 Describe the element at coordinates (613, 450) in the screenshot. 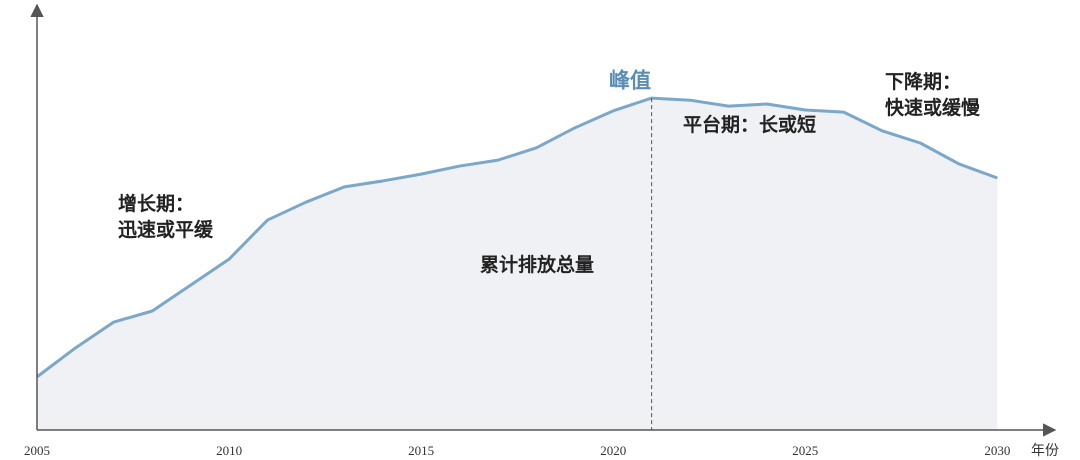

I see `x-tick-label: 2020` at that location.